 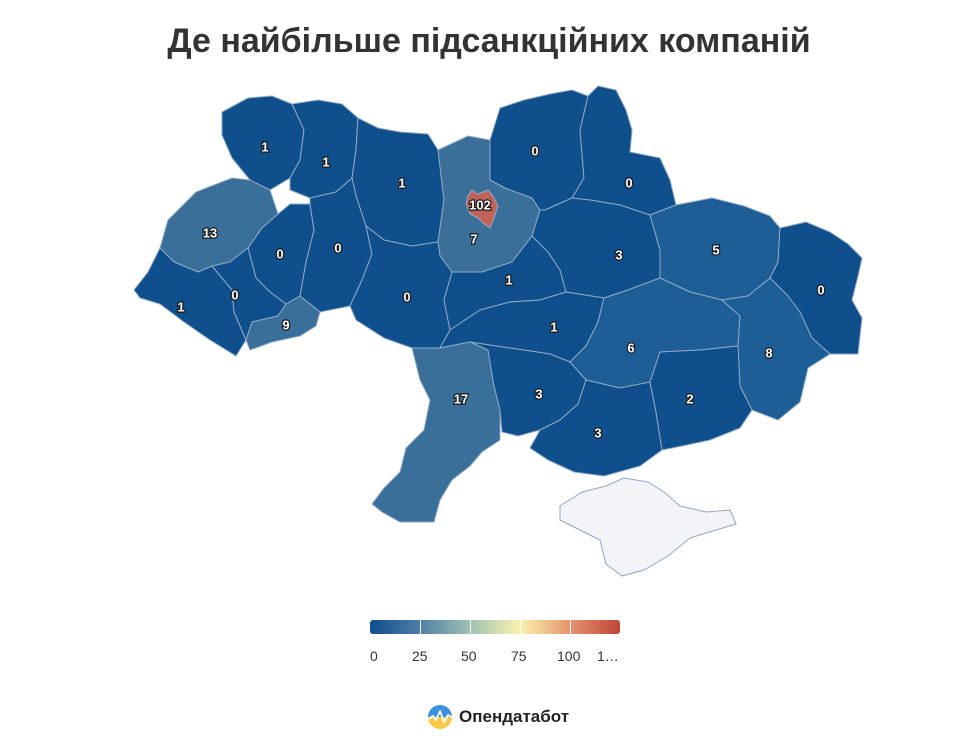 I want to click on region-sumy, so click(x=624, y=150).